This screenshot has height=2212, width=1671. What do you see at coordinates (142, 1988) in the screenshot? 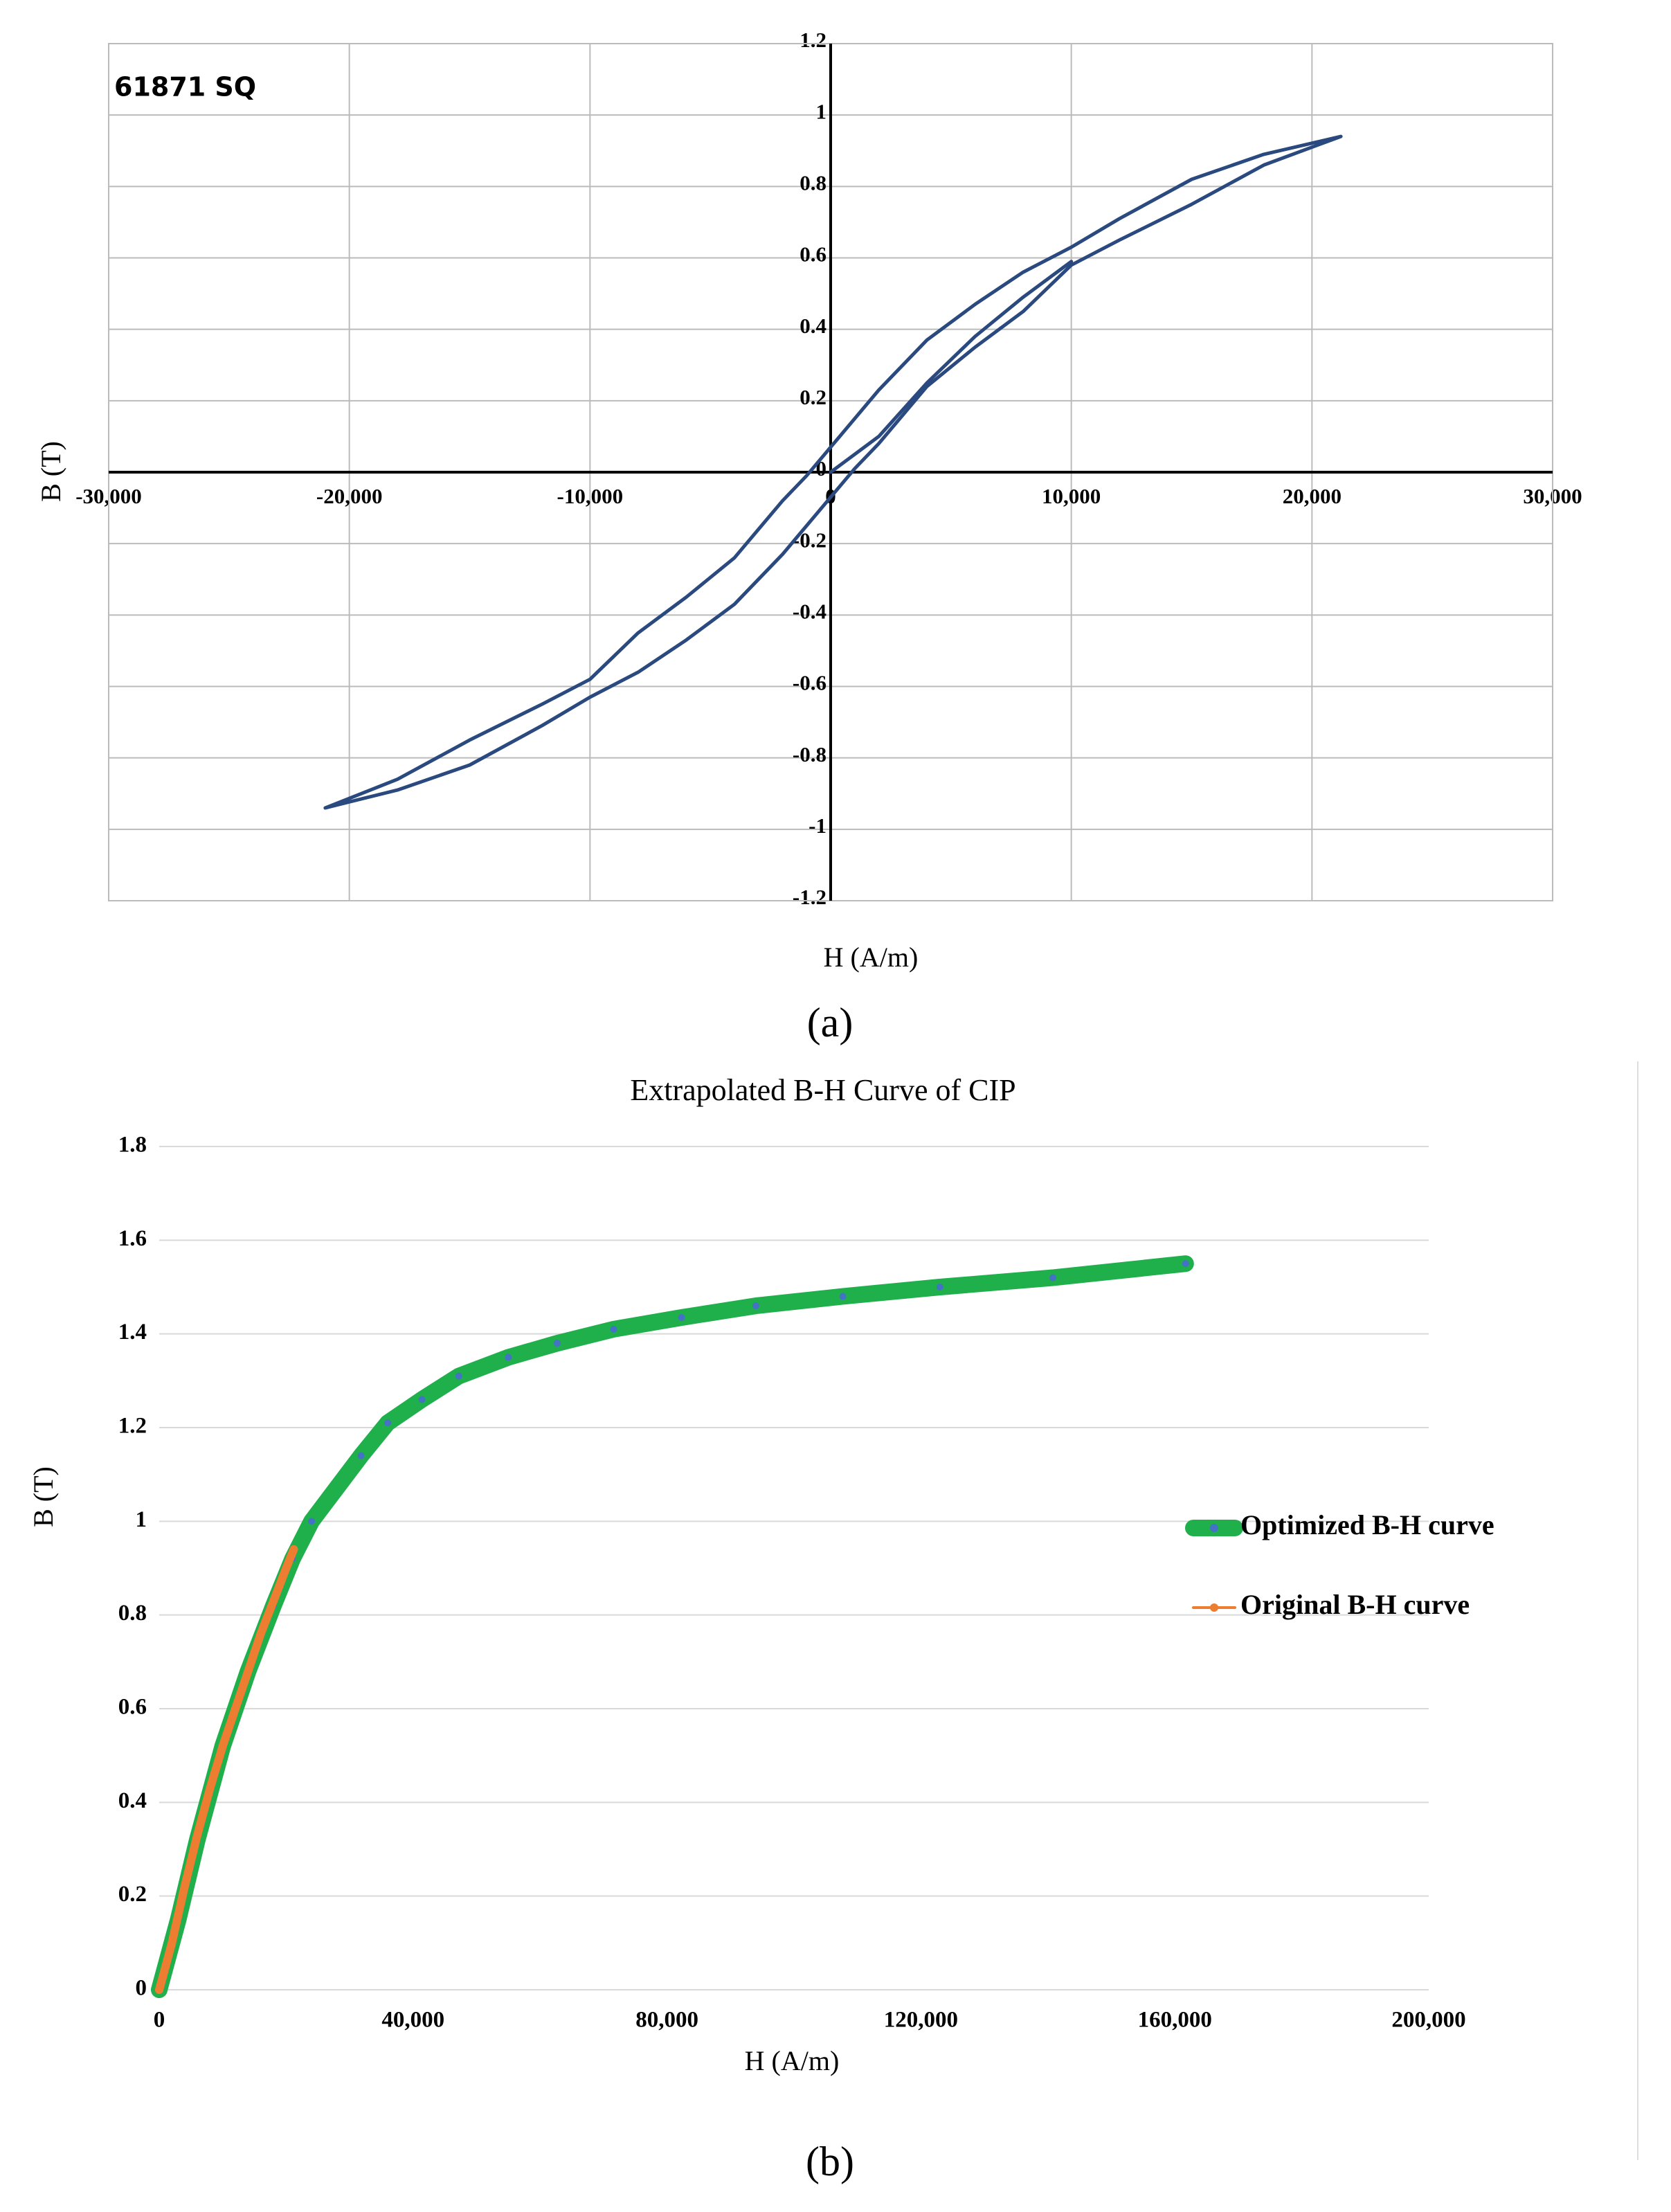
I see `y-tick-label: 0` at bounding box center [142, 1988].